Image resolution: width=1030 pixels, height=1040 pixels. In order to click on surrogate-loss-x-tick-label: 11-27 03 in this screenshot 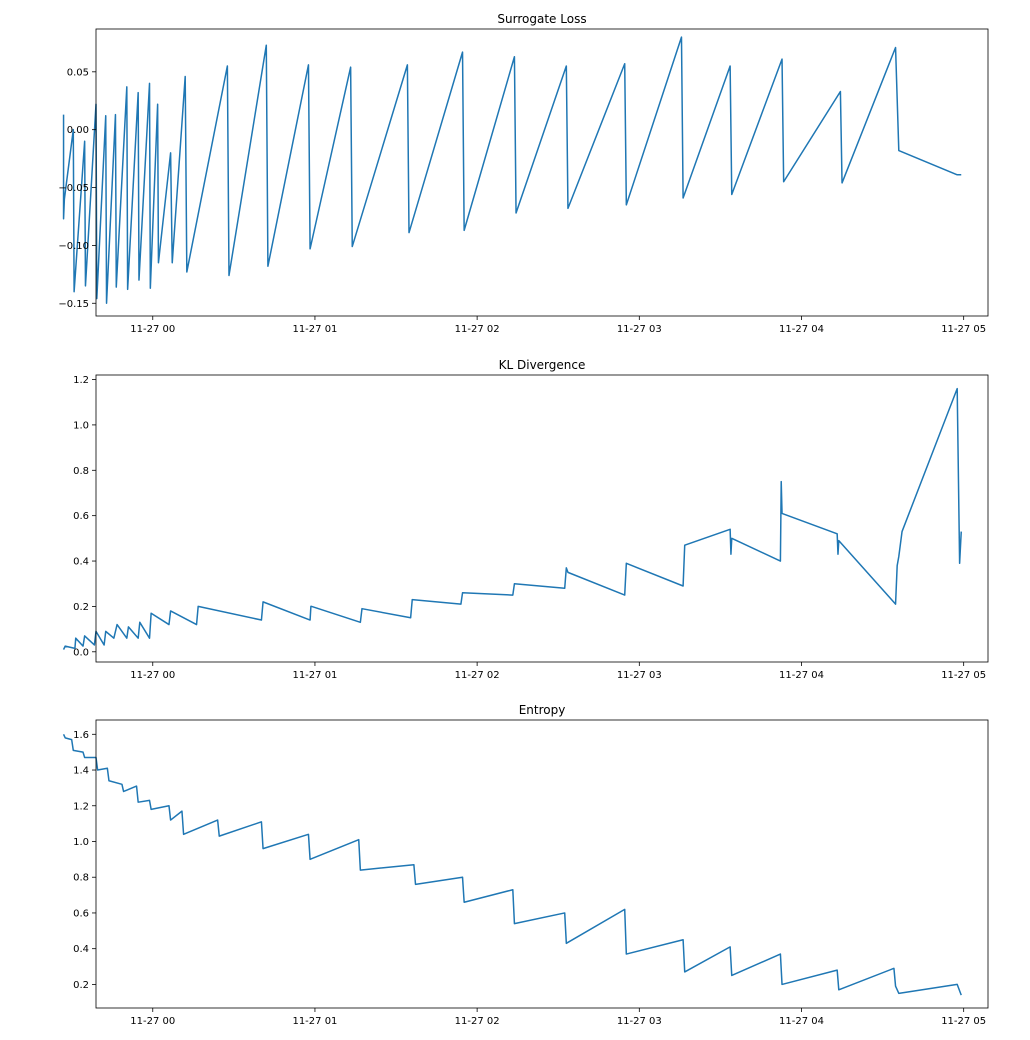, I will do `click(639, 329)`.